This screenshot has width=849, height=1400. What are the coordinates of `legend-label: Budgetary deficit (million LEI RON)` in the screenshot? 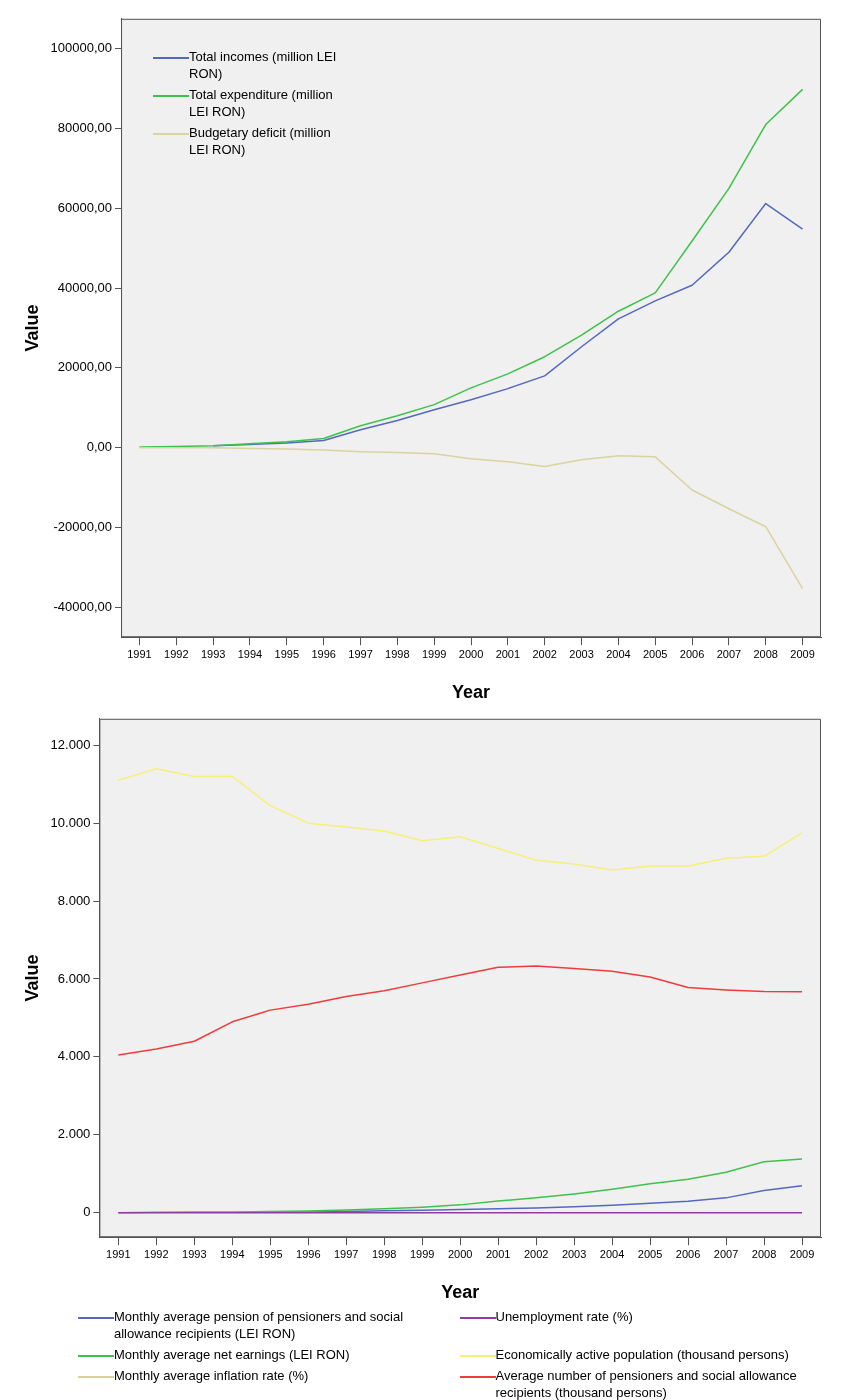 It's located at (260, 141).